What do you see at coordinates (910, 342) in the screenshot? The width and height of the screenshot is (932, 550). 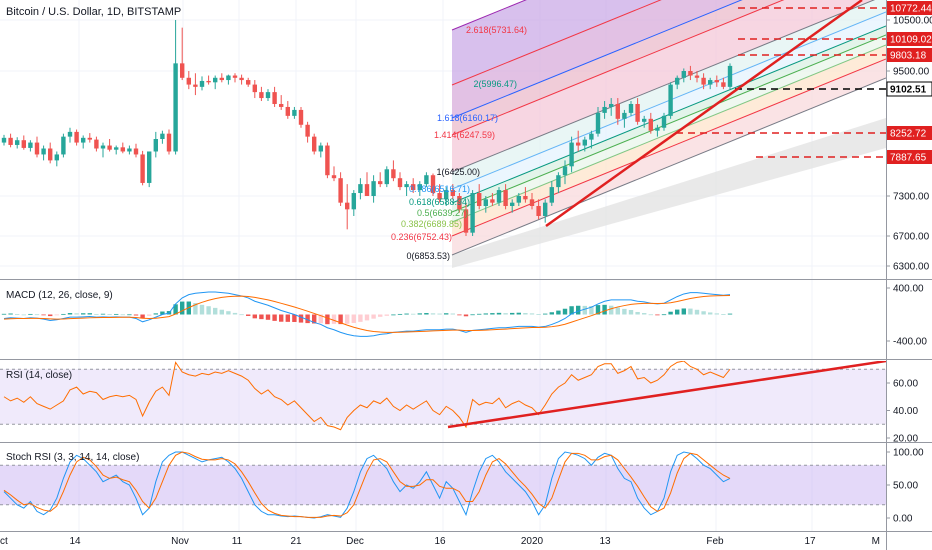 I see `axis-tick-label: -400.00` at bounding box center [910, 342].